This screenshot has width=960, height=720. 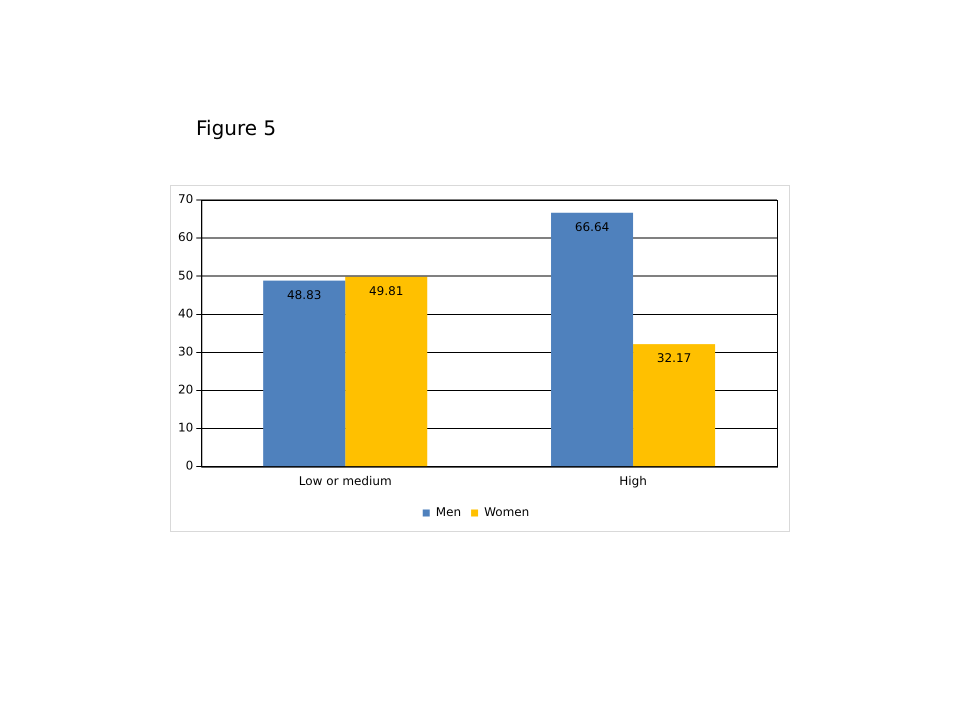 I want to click on data-label: 49.81, so click(x=386, y=291).